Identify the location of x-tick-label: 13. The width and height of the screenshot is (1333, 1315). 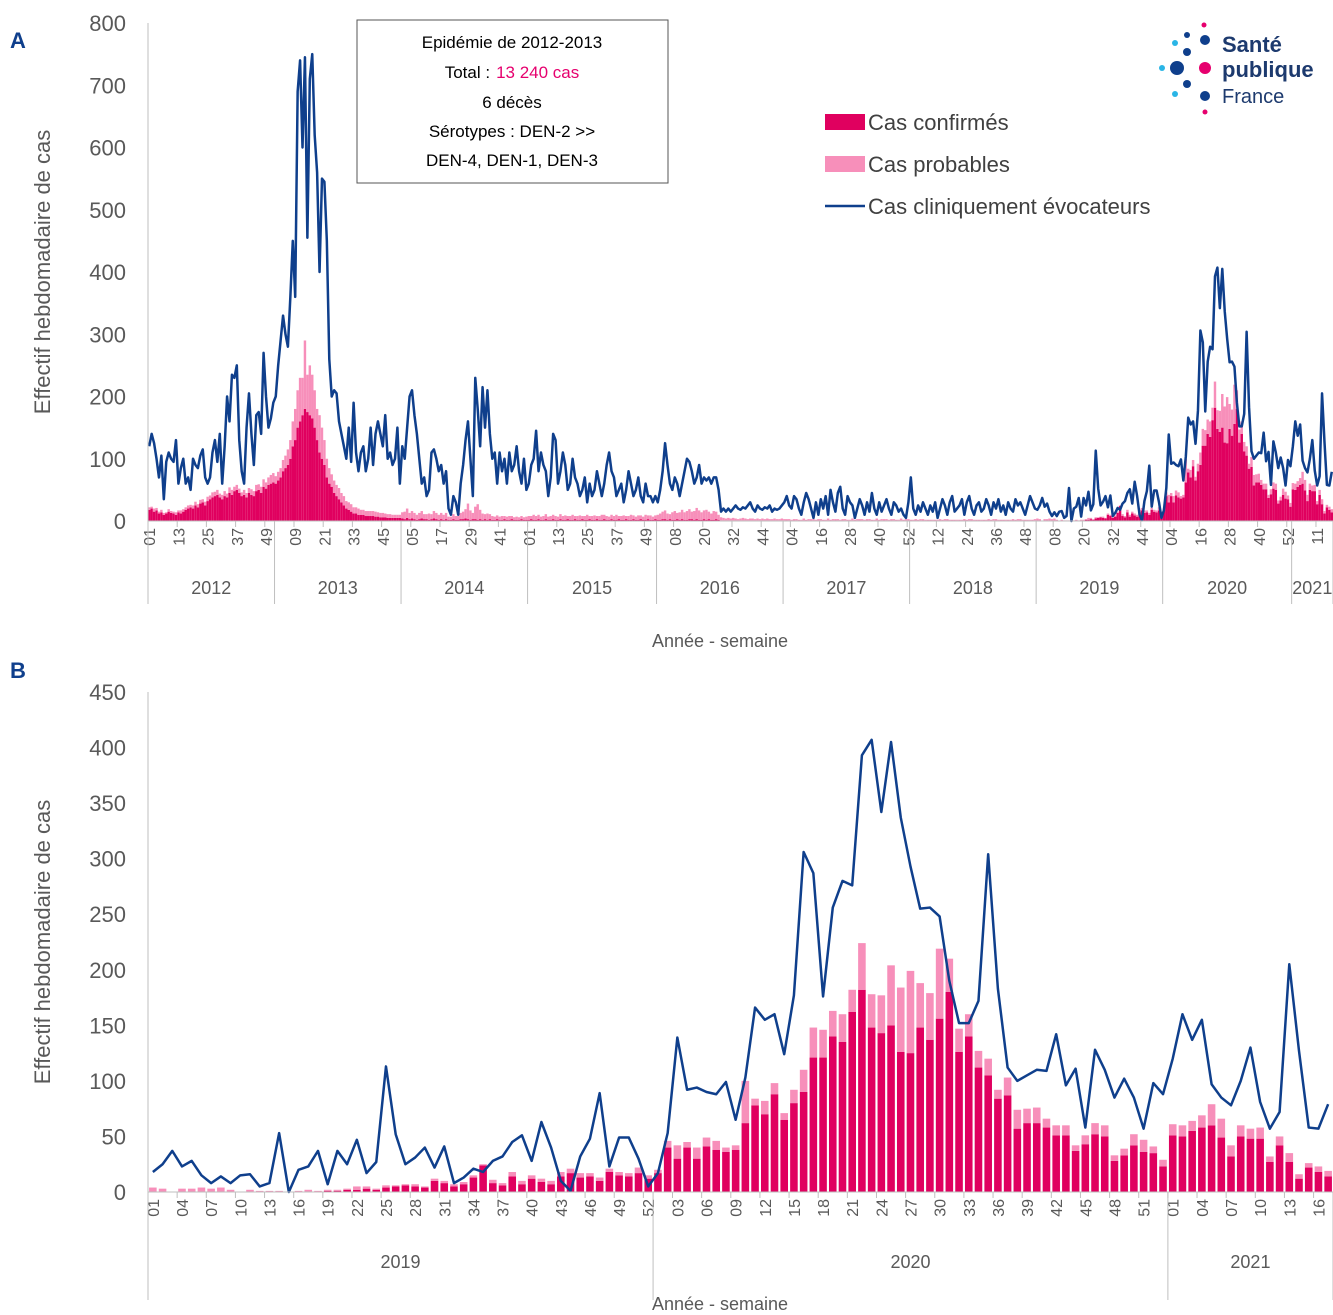
(1290, 1208).